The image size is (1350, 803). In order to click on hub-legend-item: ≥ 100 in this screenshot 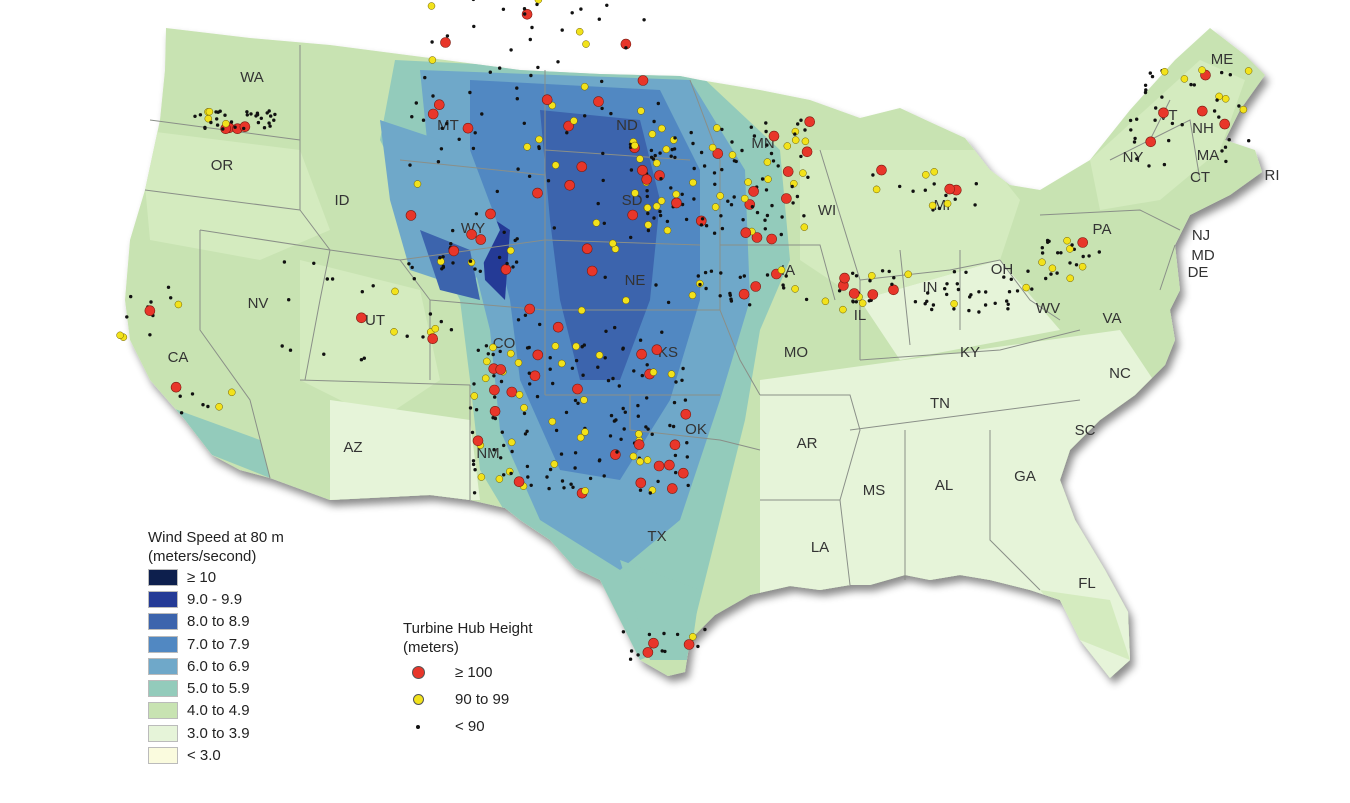, I will do `click(468, 672)`.